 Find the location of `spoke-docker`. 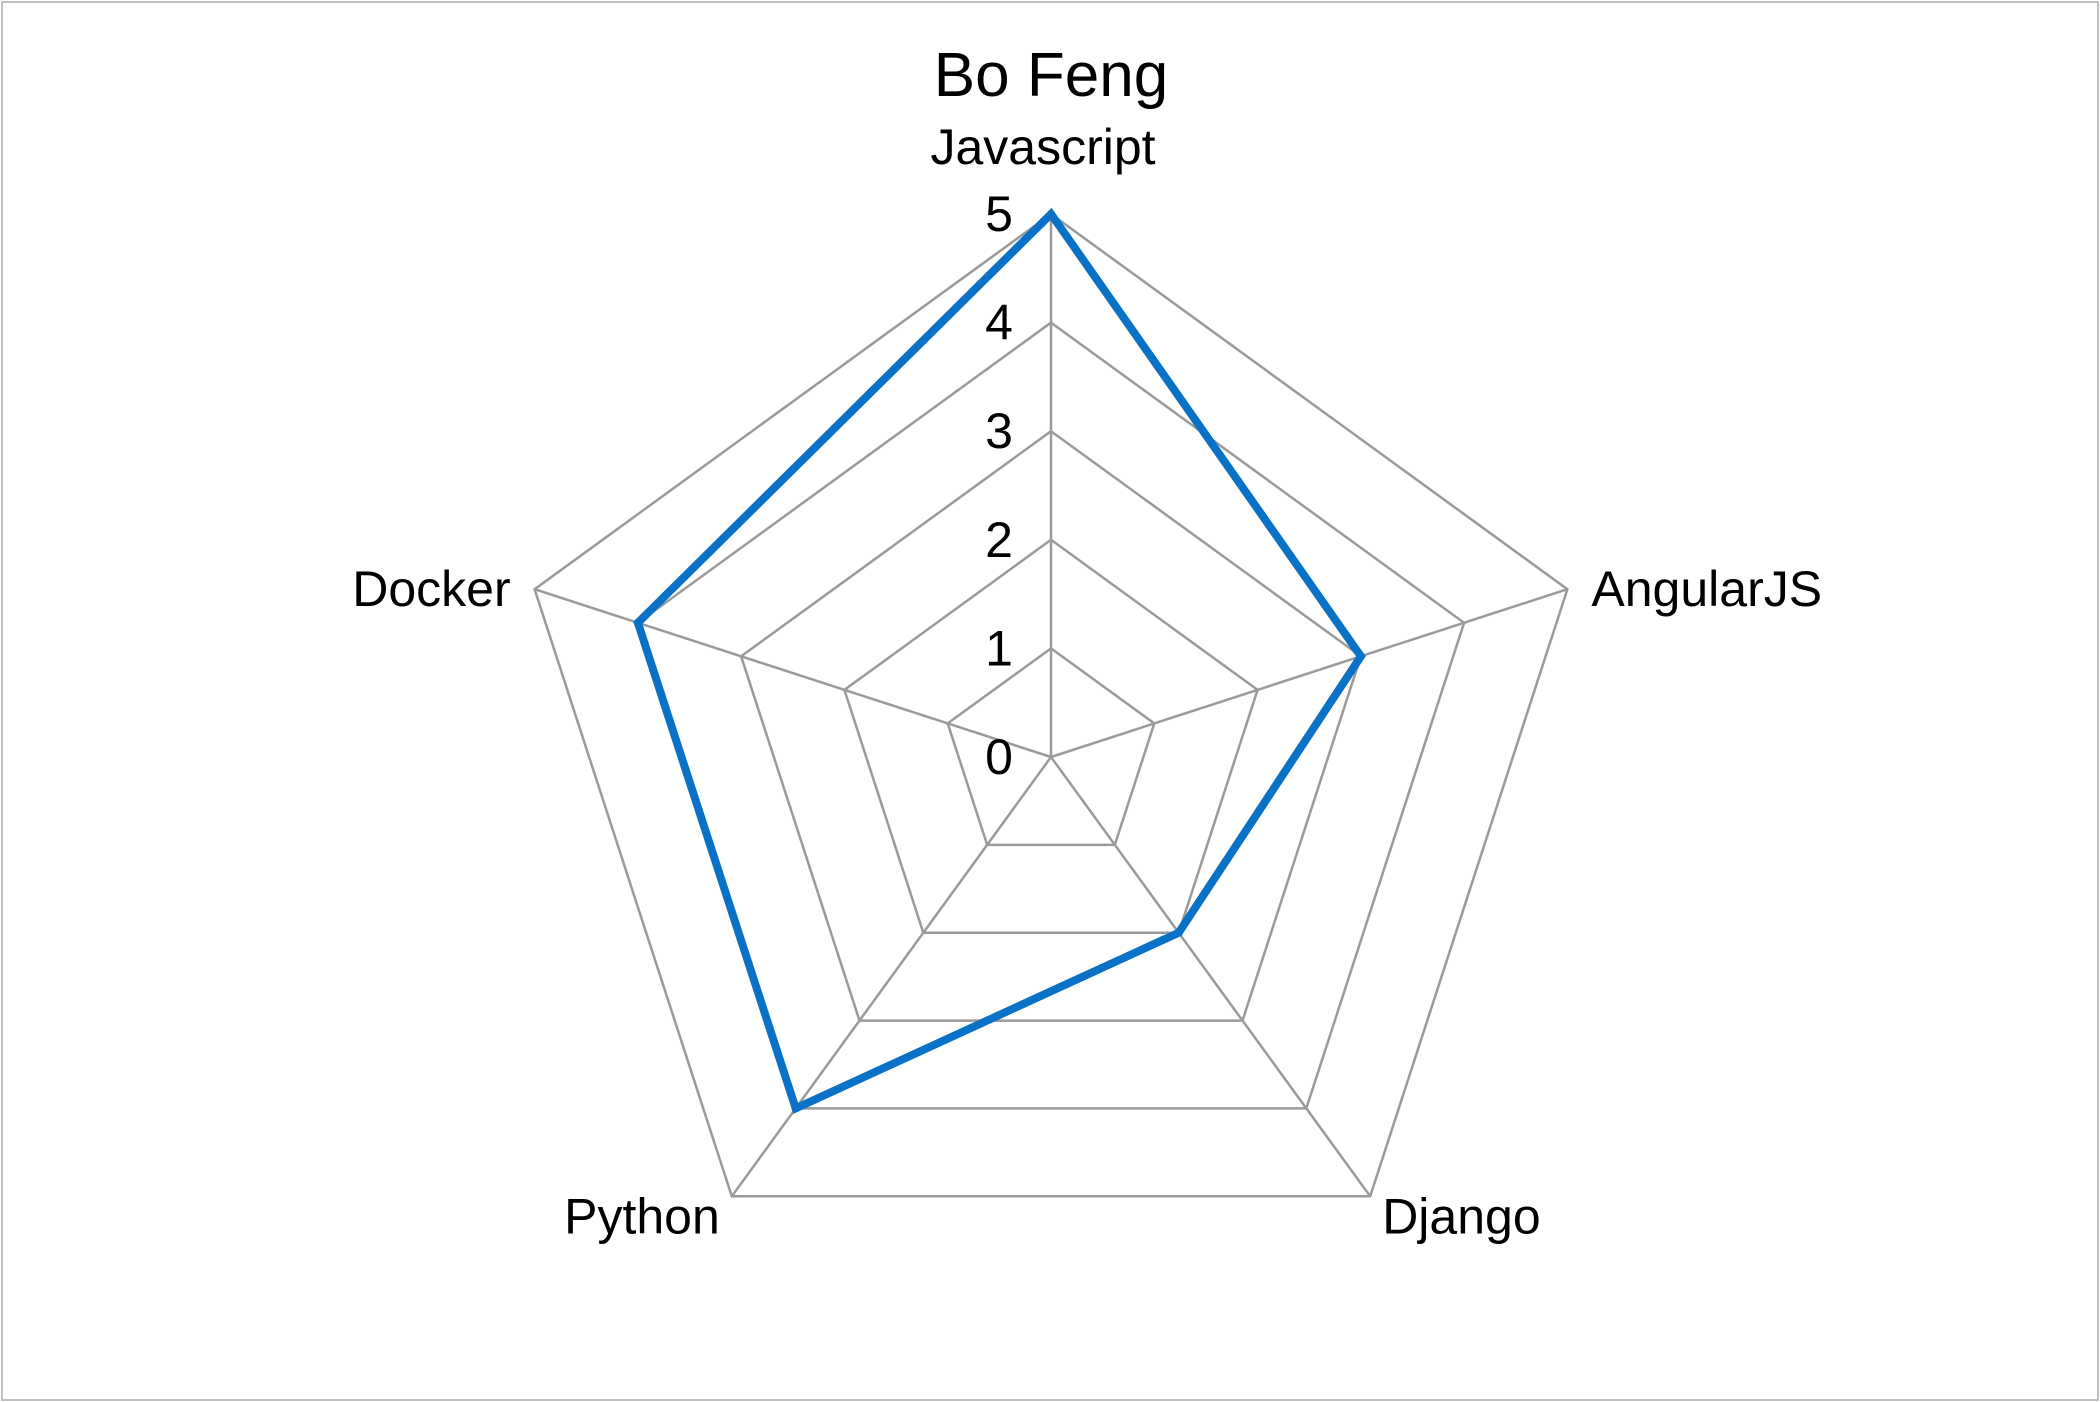

spoke-docker is located at coordinates (793, 673).